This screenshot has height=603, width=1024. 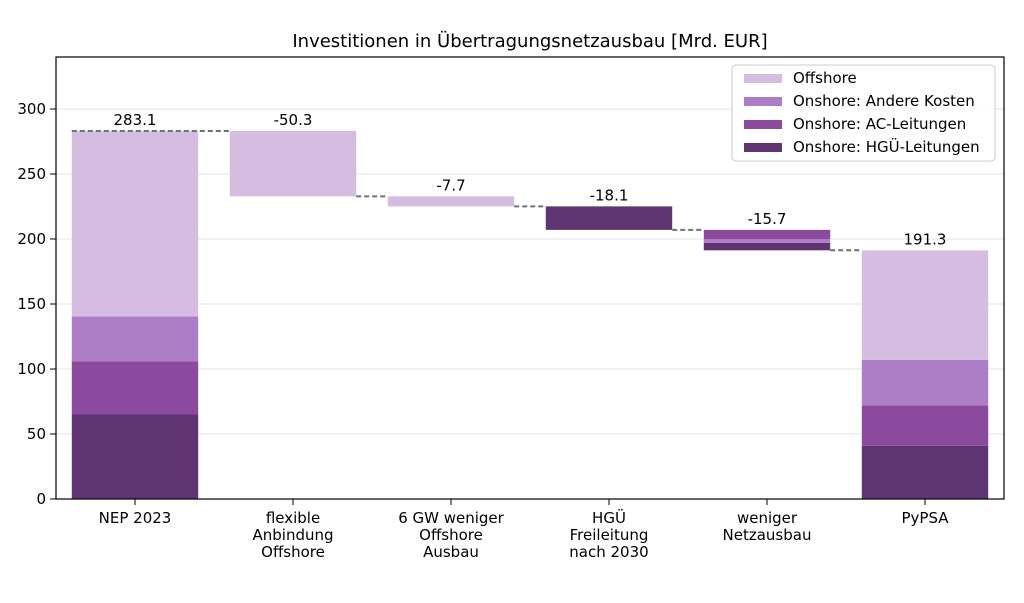 What do you see at coordinates (450, 185) in the screenshot?
I see `data-label: -7.7` at bounding box center [450, 185].